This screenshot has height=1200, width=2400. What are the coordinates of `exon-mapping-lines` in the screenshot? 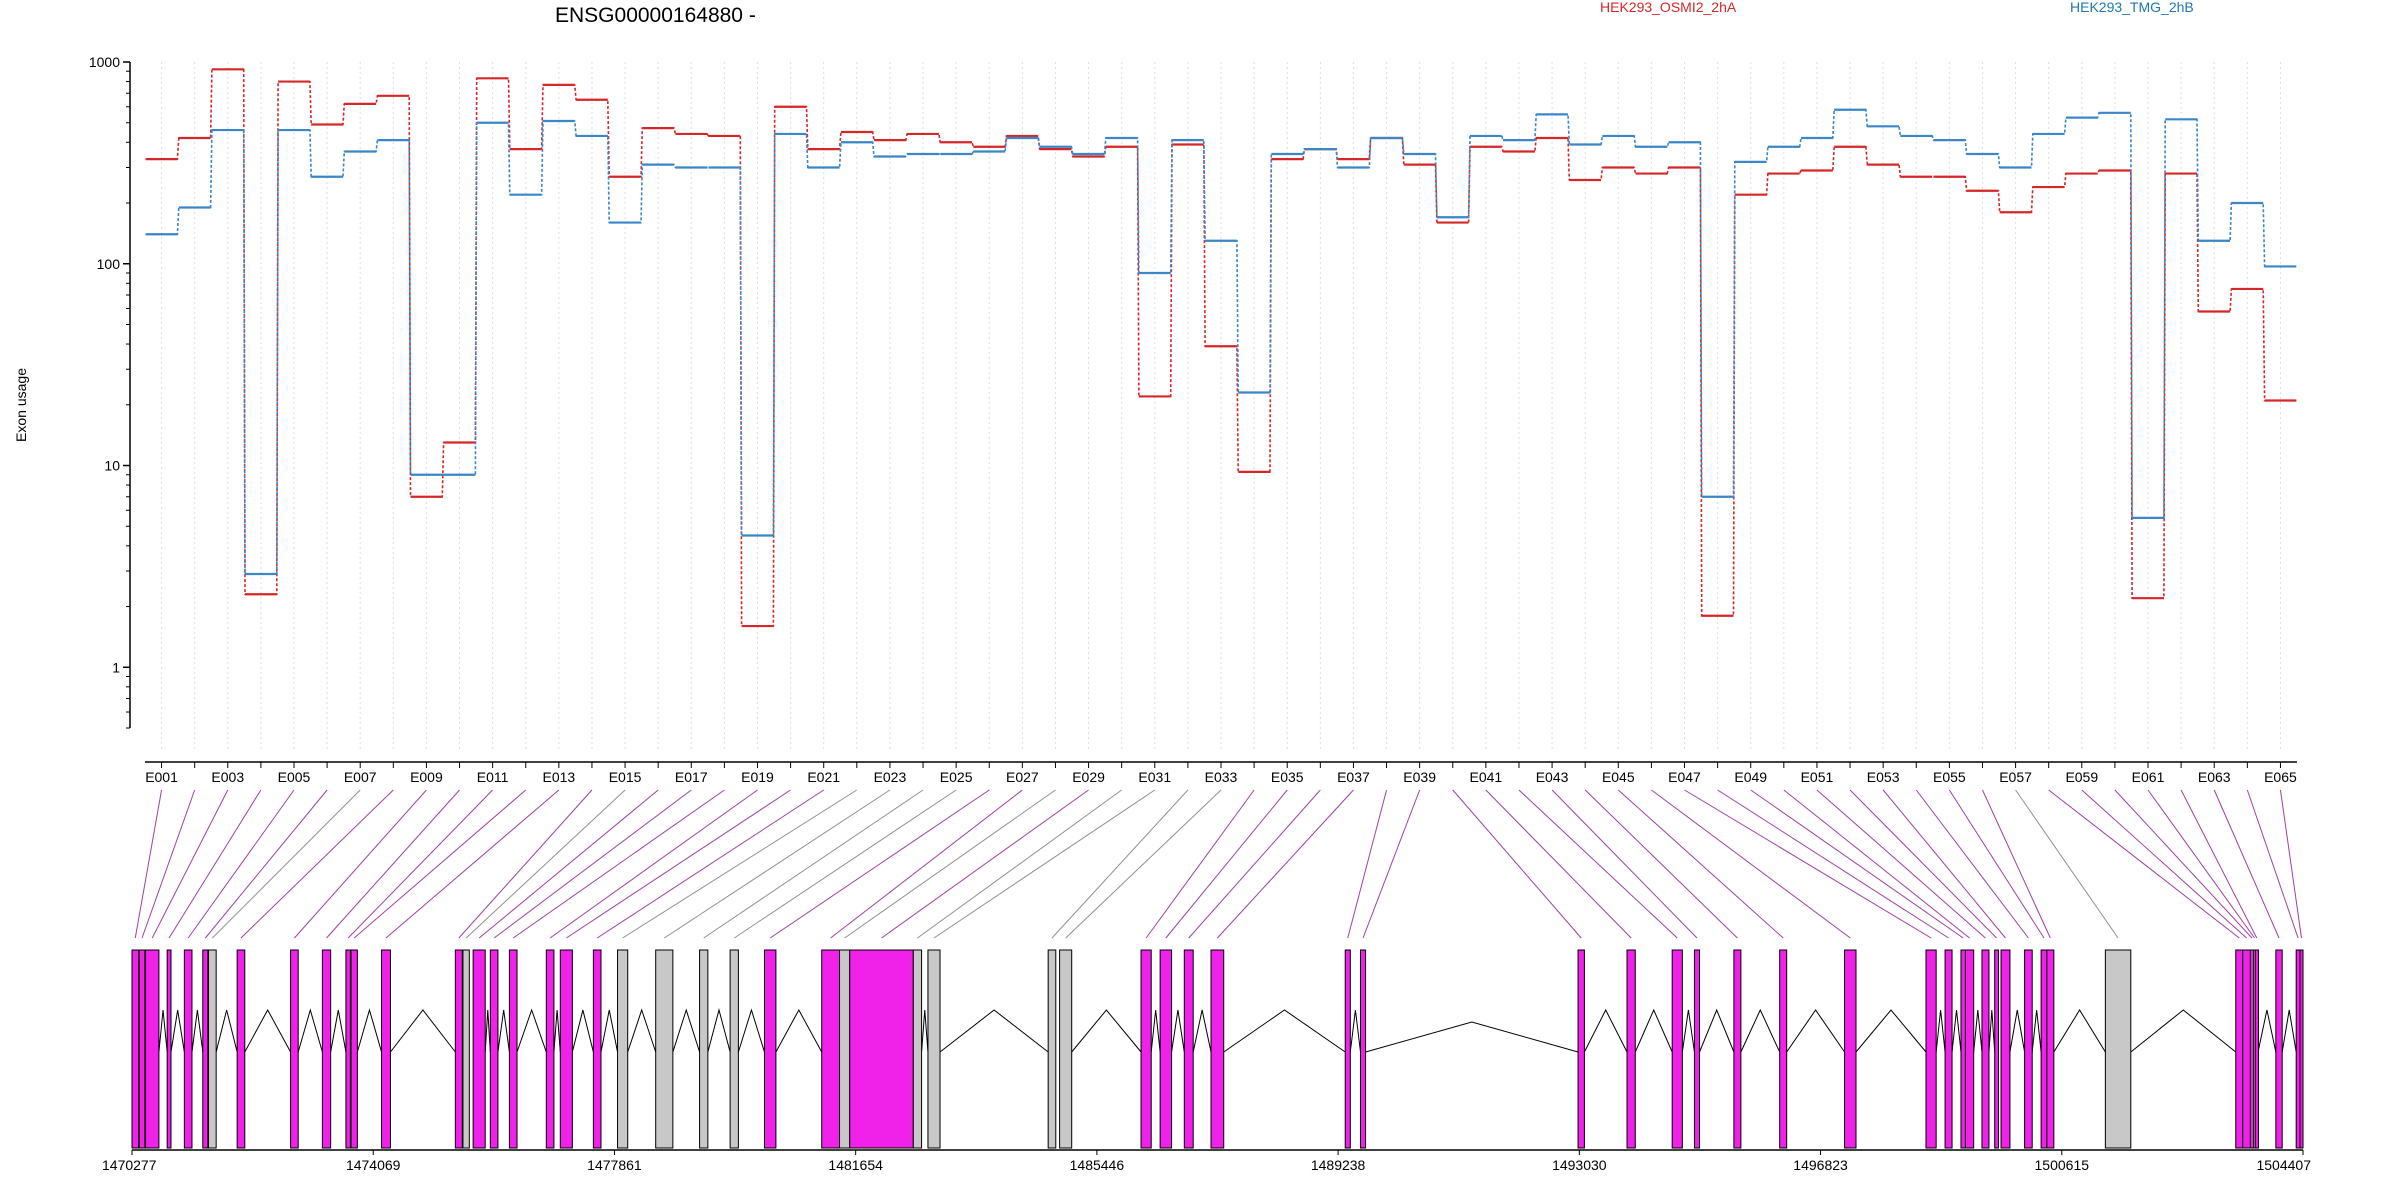 It's located at (1218, 864).